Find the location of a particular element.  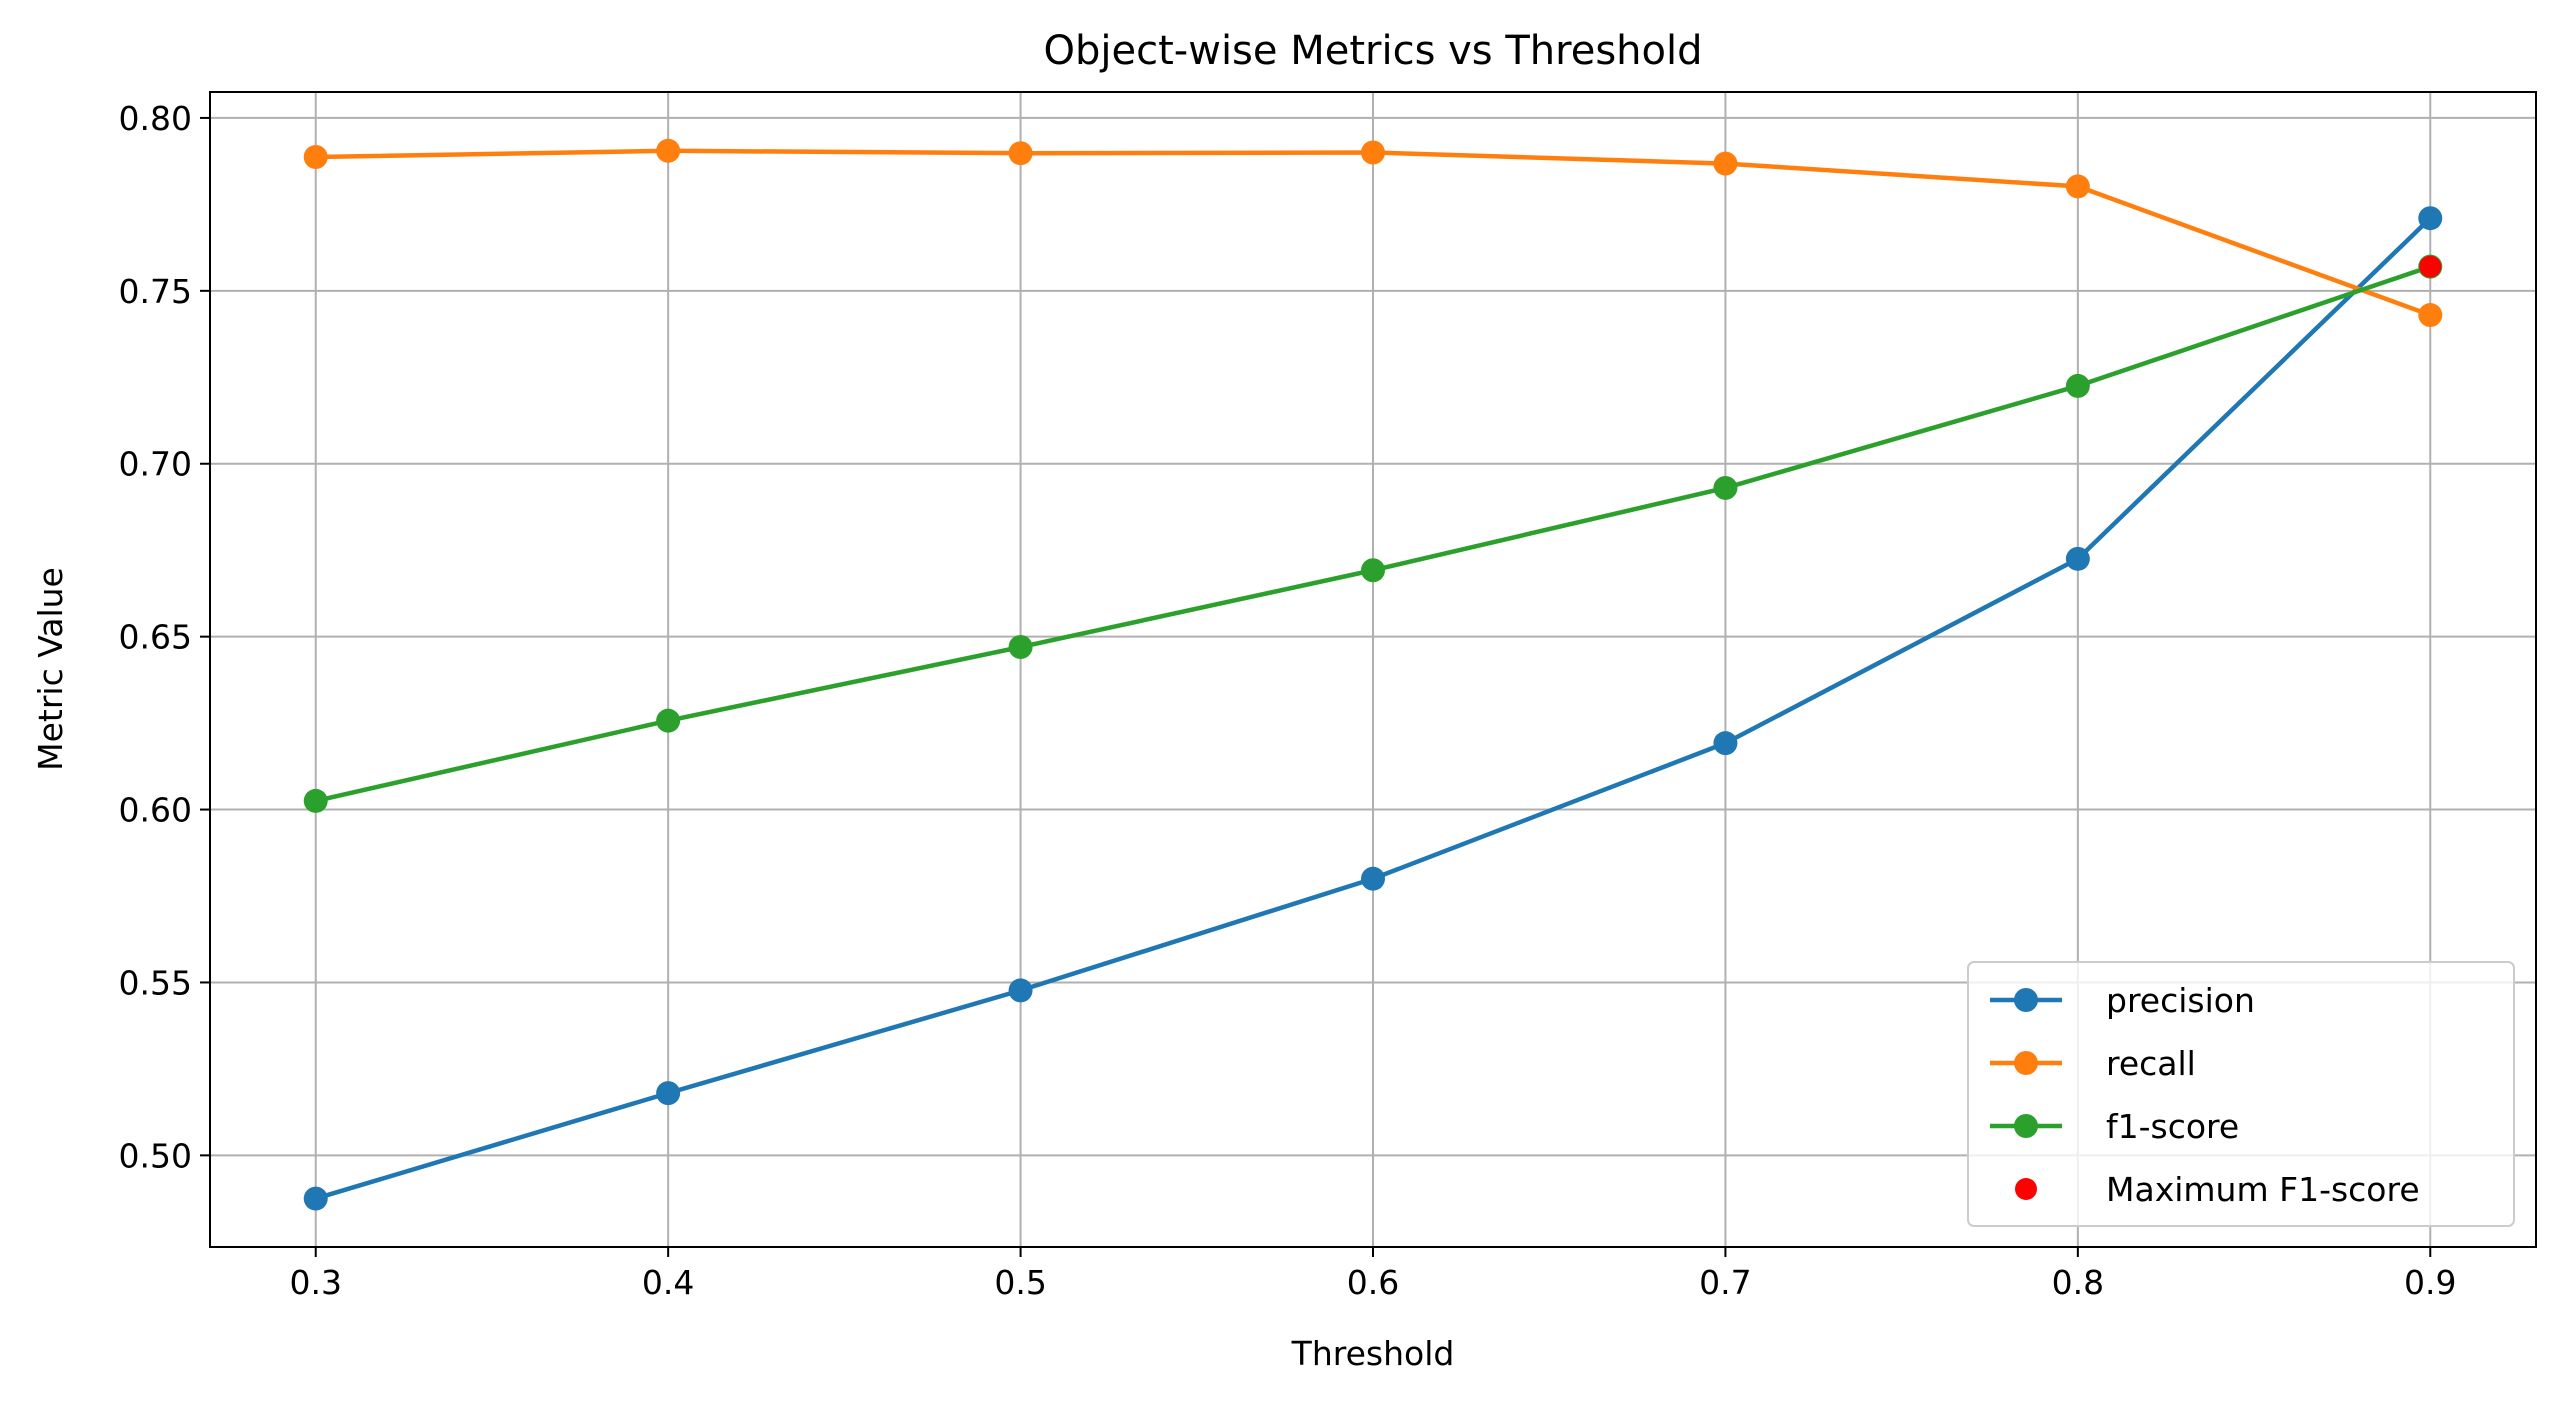

x-tick-label: 0.3 is located at coordinates (315, 1282).